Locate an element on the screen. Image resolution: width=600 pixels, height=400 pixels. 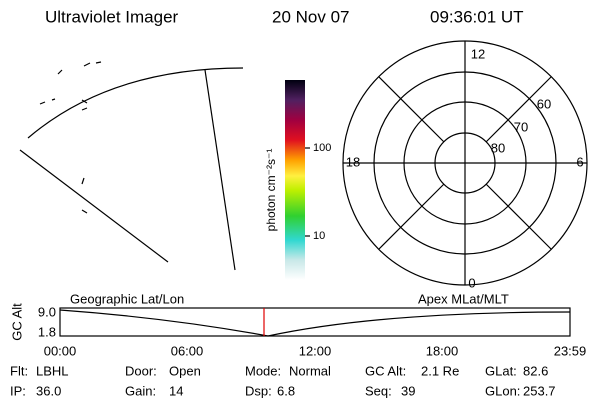
polar-diagonal is located at coordinates (465, 163).